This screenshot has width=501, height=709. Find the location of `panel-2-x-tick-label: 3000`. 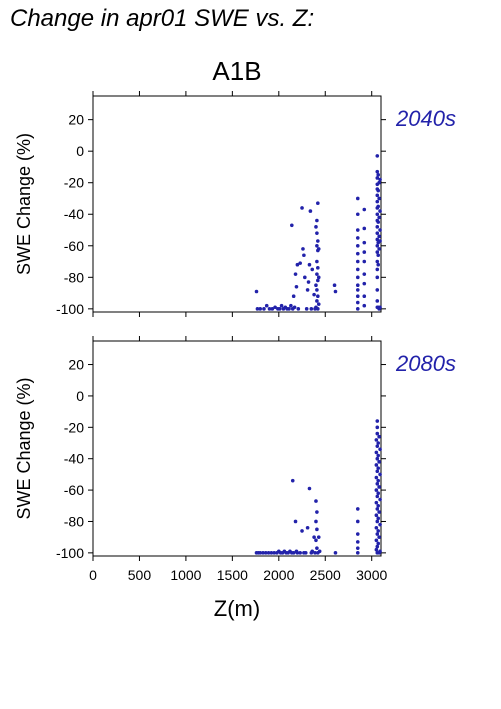

panel-2-x-tick-label: 3000 is located at coordinates (371, 575).